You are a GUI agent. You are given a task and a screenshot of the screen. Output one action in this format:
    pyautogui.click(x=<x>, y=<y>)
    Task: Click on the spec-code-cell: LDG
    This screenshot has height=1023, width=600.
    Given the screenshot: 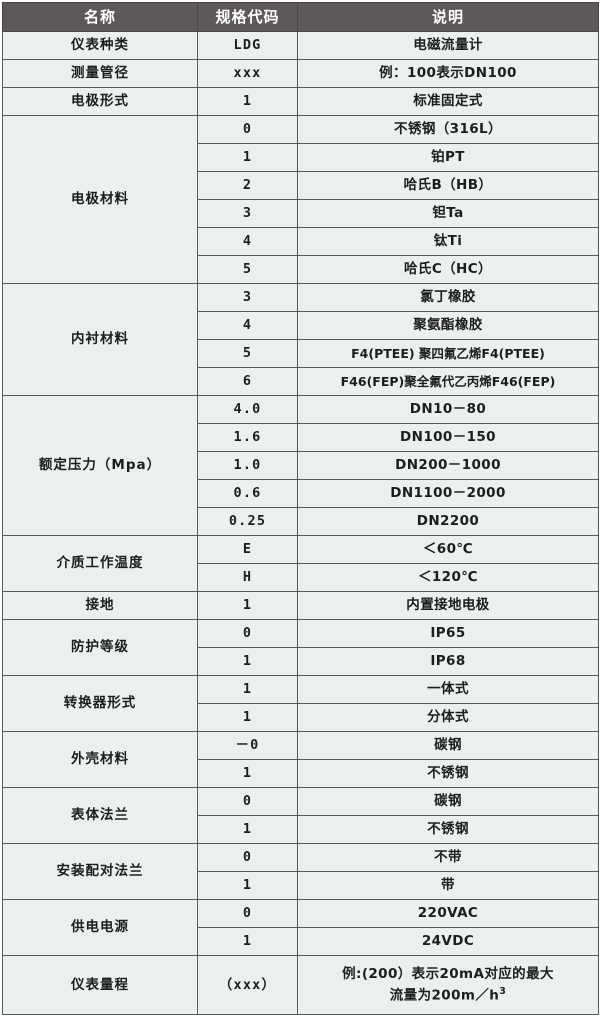 What is the action you would take?
    pyautogui.click(x=247, y=45)
    